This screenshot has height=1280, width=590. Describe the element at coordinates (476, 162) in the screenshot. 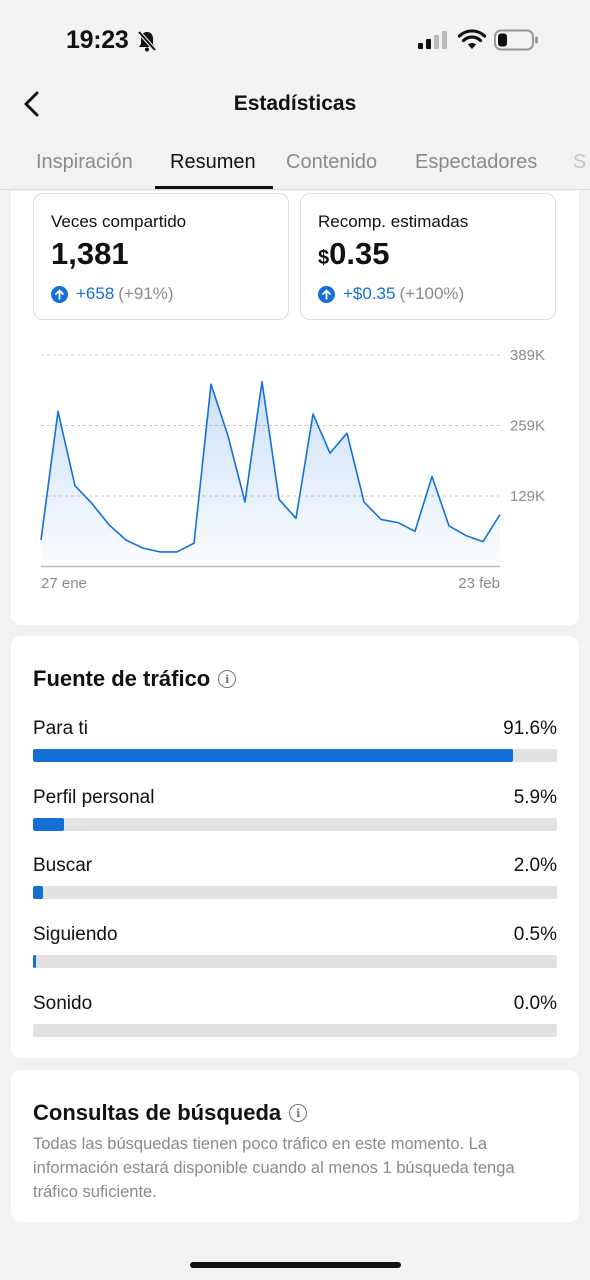

I see `tab-espectadores: Espectadores` at that location.